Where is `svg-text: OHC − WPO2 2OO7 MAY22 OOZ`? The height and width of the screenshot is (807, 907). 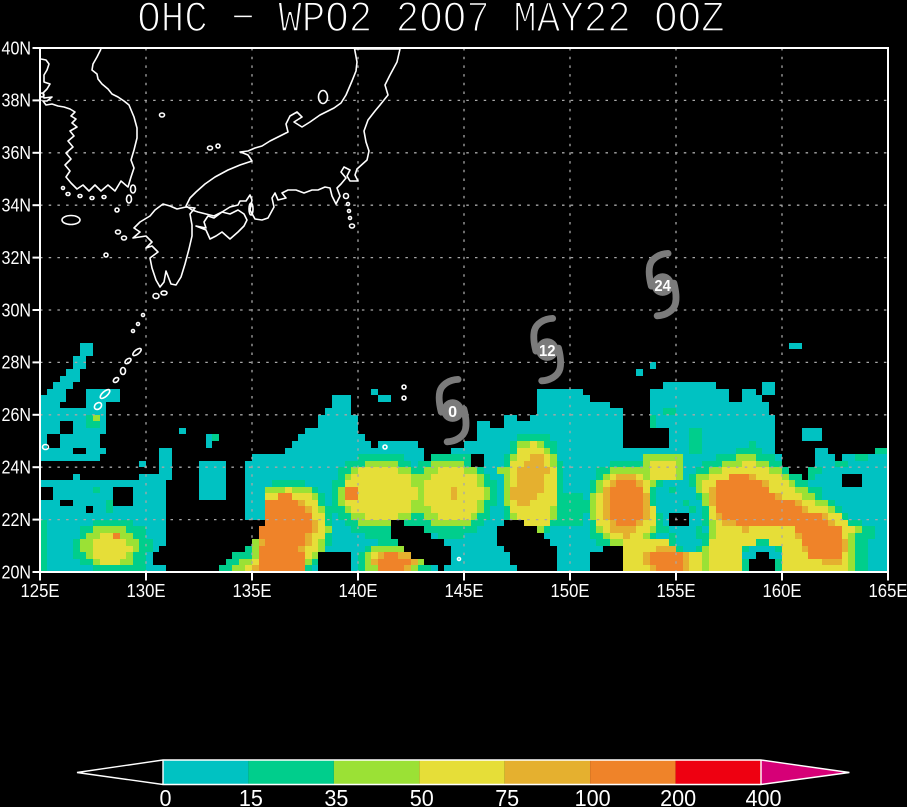
svg-text: OHC − WPO2 2OO7 MAY22 OOZ is located at coordinates (430, 22).